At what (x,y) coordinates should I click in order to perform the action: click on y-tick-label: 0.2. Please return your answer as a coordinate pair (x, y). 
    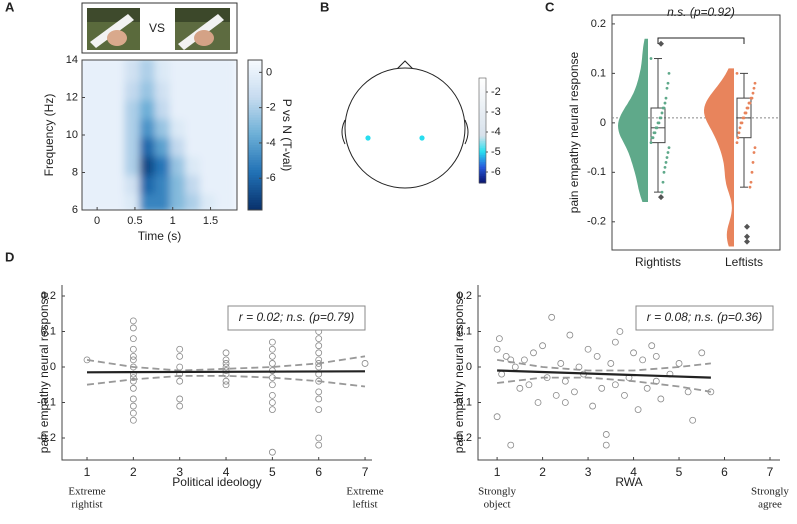
    Looking at the image, I should click on (464, 296).